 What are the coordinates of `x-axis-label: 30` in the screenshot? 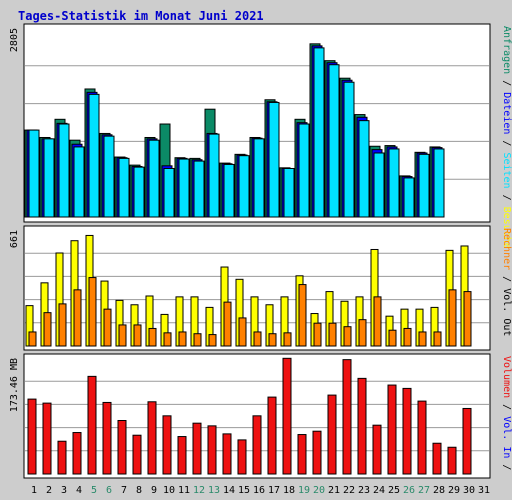 It's located at (469, 490).